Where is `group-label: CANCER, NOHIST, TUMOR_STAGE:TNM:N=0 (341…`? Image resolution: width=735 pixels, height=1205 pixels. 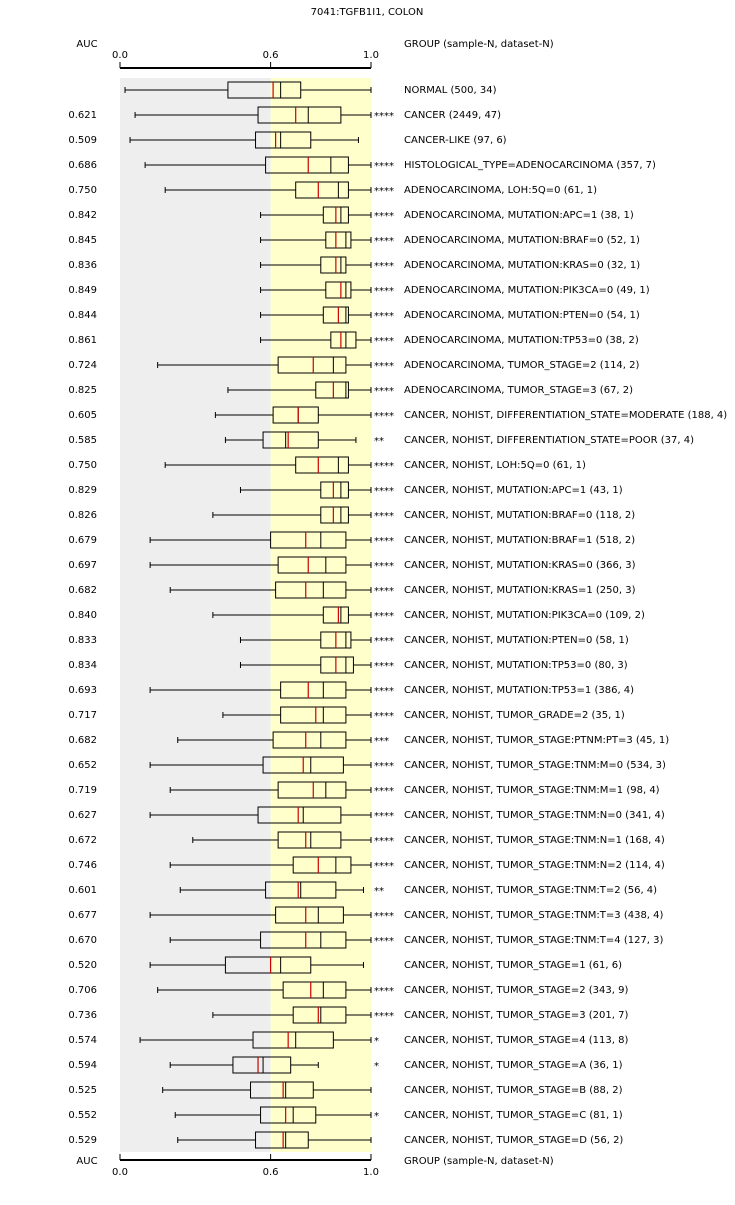
group-label: CANCER, NOHIST, TUMOR_STAGE:TNM:N=0 (341… is located at coordinates (534, 815).